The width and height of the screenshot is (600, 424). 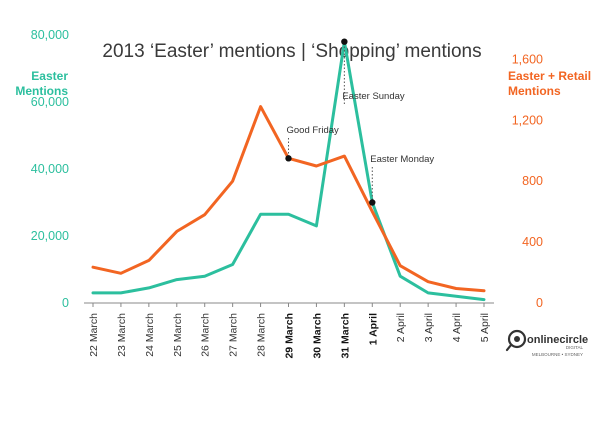 What do you see at coordinates (401, 327) in the screenshot?
I see `x-tick-label: 2 April` at bounding box center [401, 327].